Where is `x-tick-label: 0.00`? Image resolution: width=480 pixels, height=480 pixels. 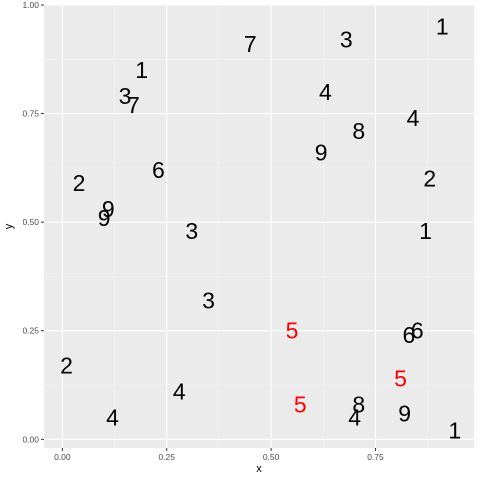
x-tick-label: 0.00 is located at coordinates (62, 457).